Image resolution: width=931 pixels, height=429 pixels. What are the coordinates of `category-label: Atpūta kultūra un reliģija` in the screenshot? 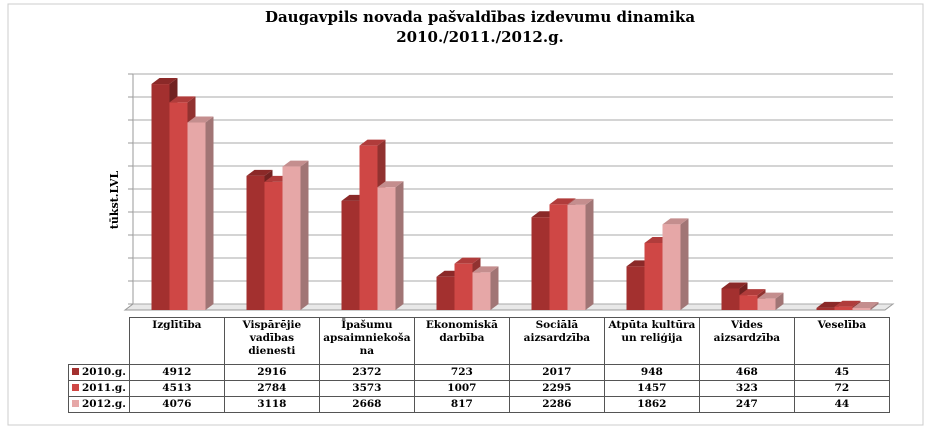 It's located at (651, 341).